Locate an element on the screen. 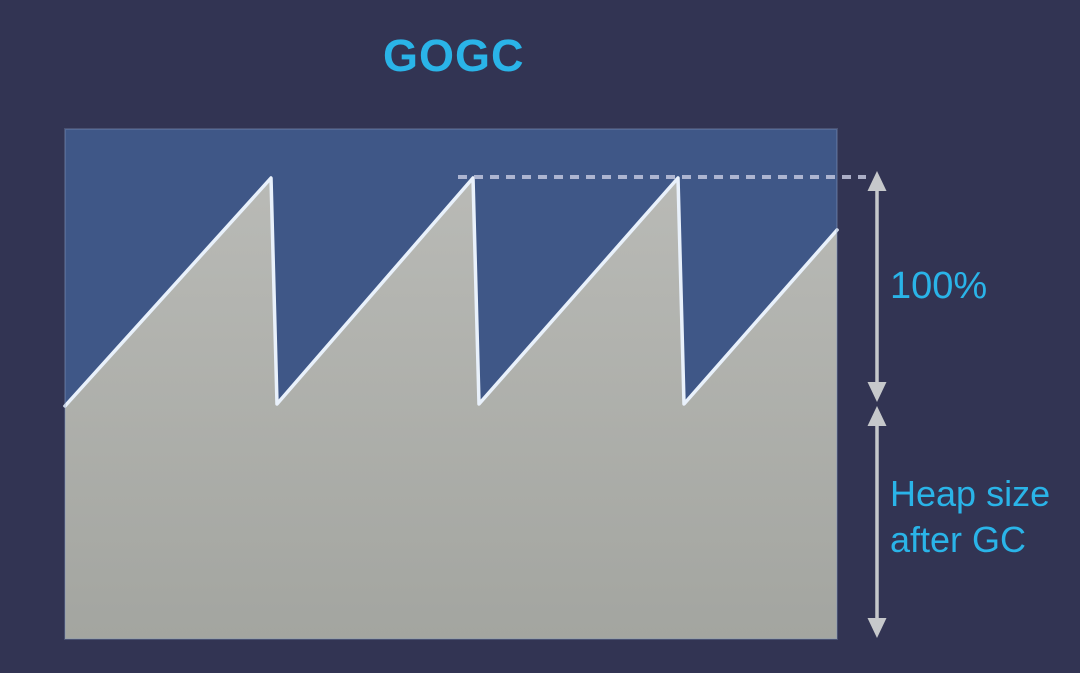  heap-after-gc-label: Heap size after GC is located at coordinates (970, 517).